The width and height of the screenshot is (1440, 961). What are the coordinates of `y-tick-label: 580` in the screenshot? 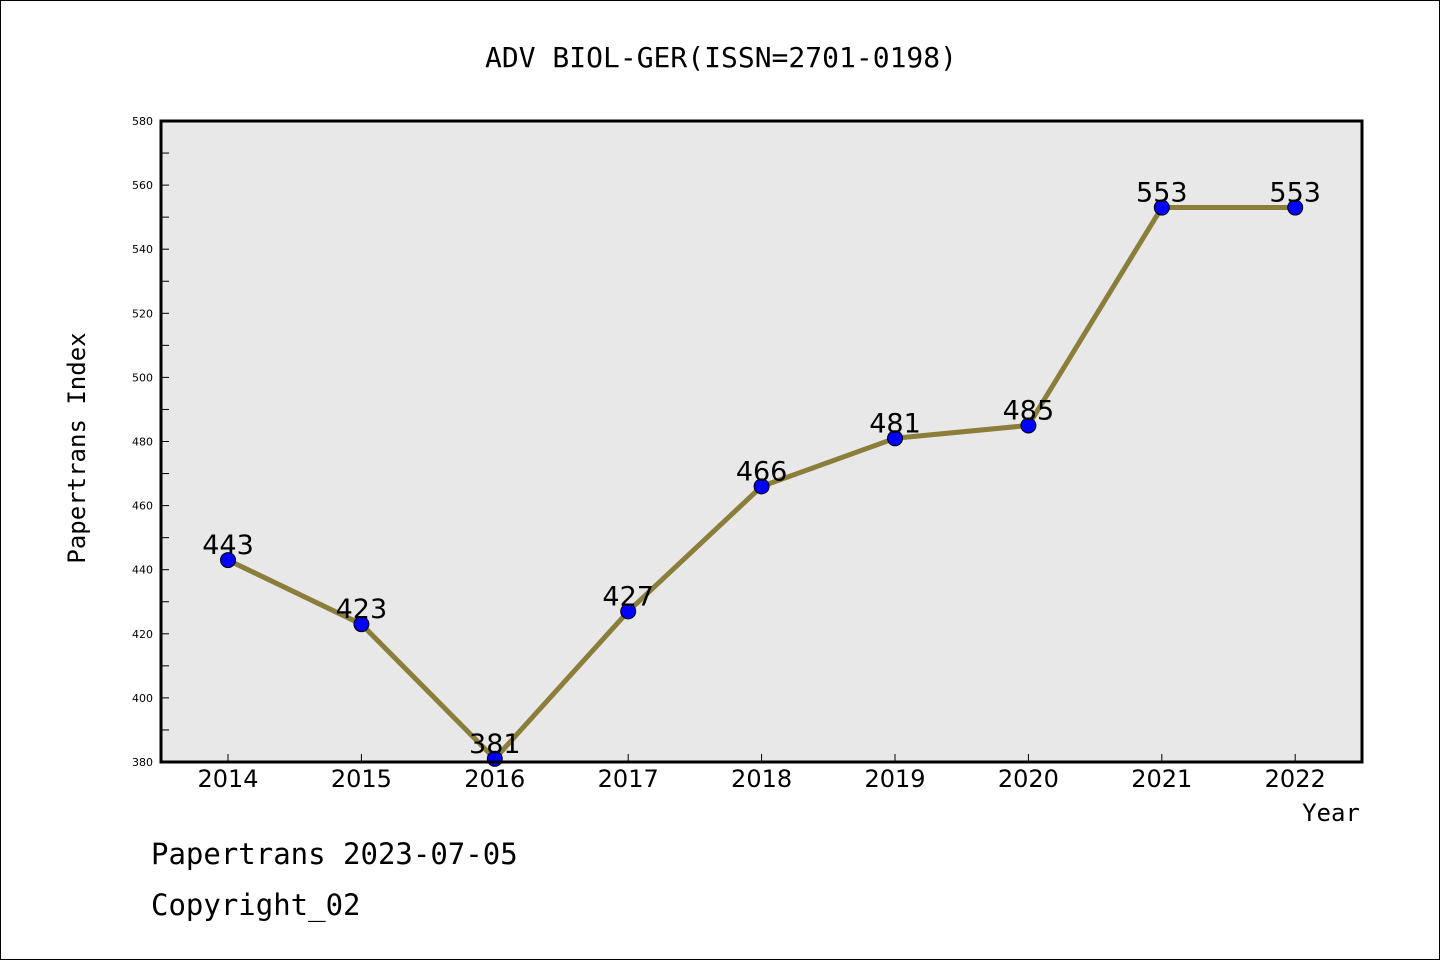 It's located at (142, 121).